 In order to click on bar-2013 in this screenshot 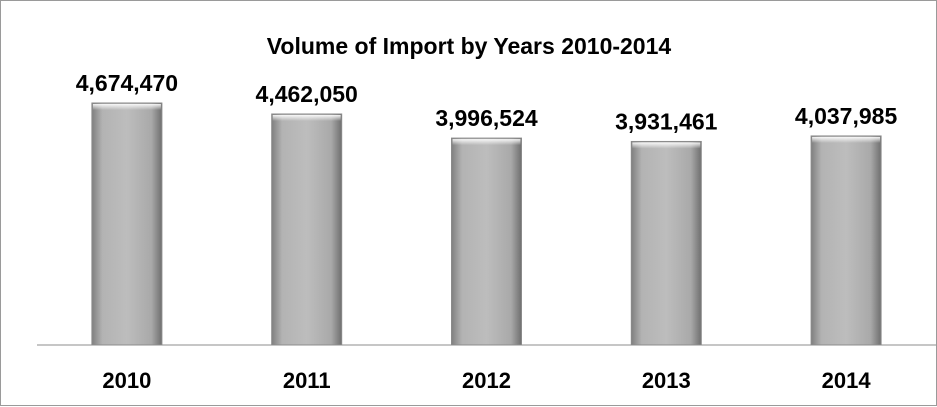, I will do `click(666, 243)`.